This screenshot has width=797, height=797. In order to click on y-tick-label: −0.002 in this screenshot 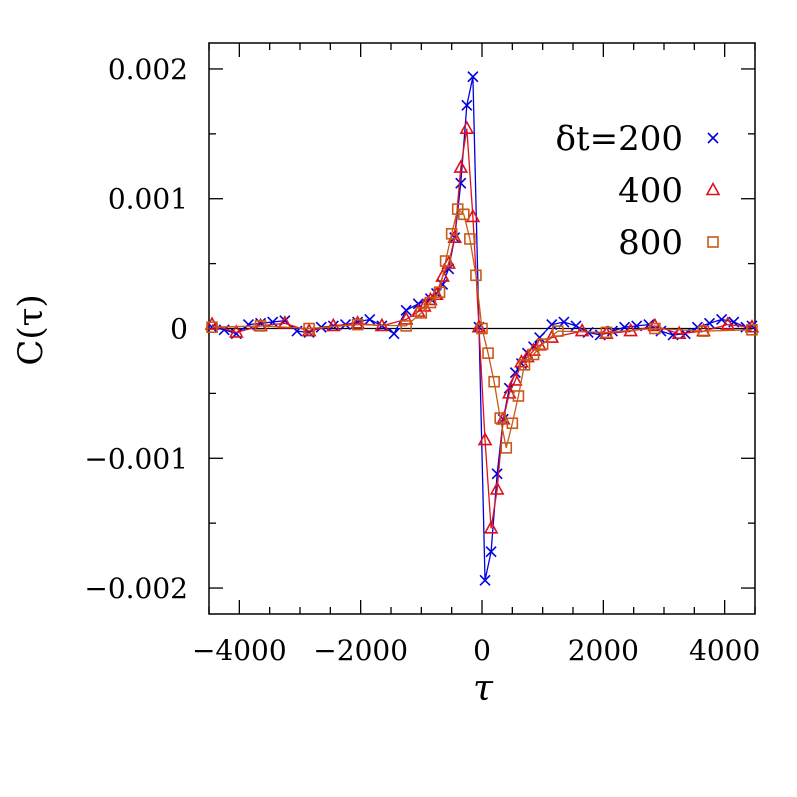, I will do `click(136, 588)`.